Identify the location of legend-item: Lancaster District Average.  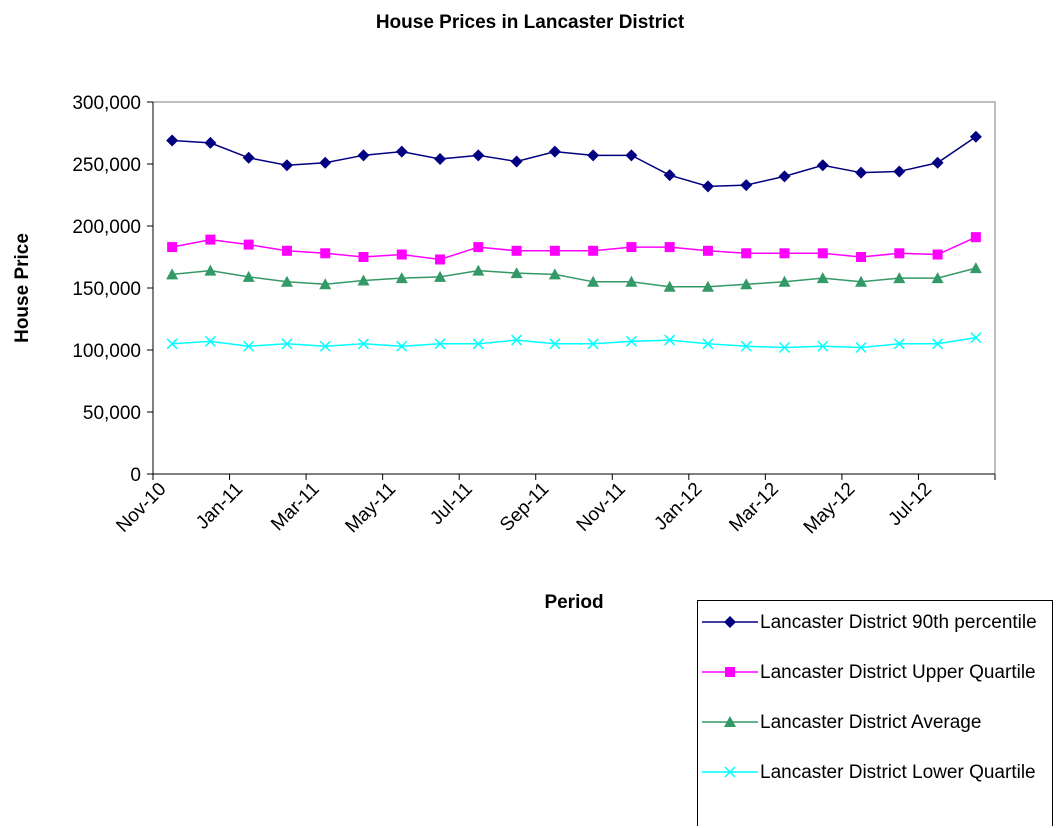
(876, 726).